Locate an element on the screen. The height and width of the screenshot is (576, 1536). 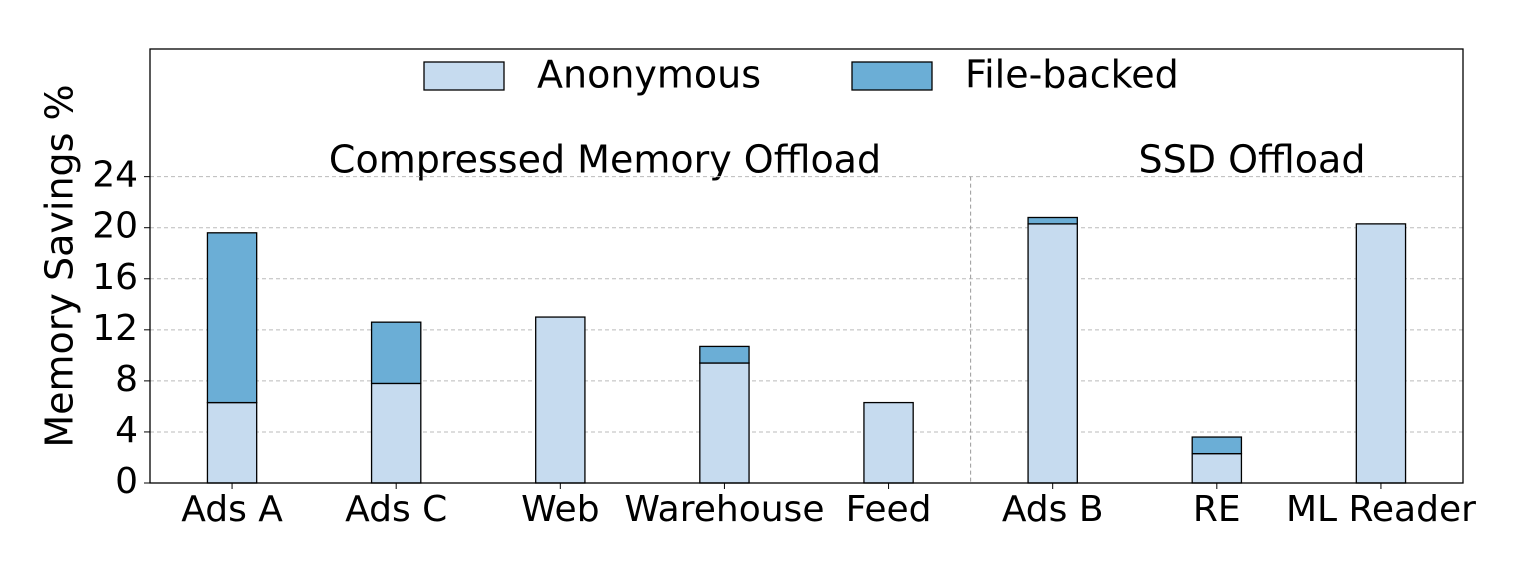
x-tick-label: Ads A is located at coordinates (232, 509).